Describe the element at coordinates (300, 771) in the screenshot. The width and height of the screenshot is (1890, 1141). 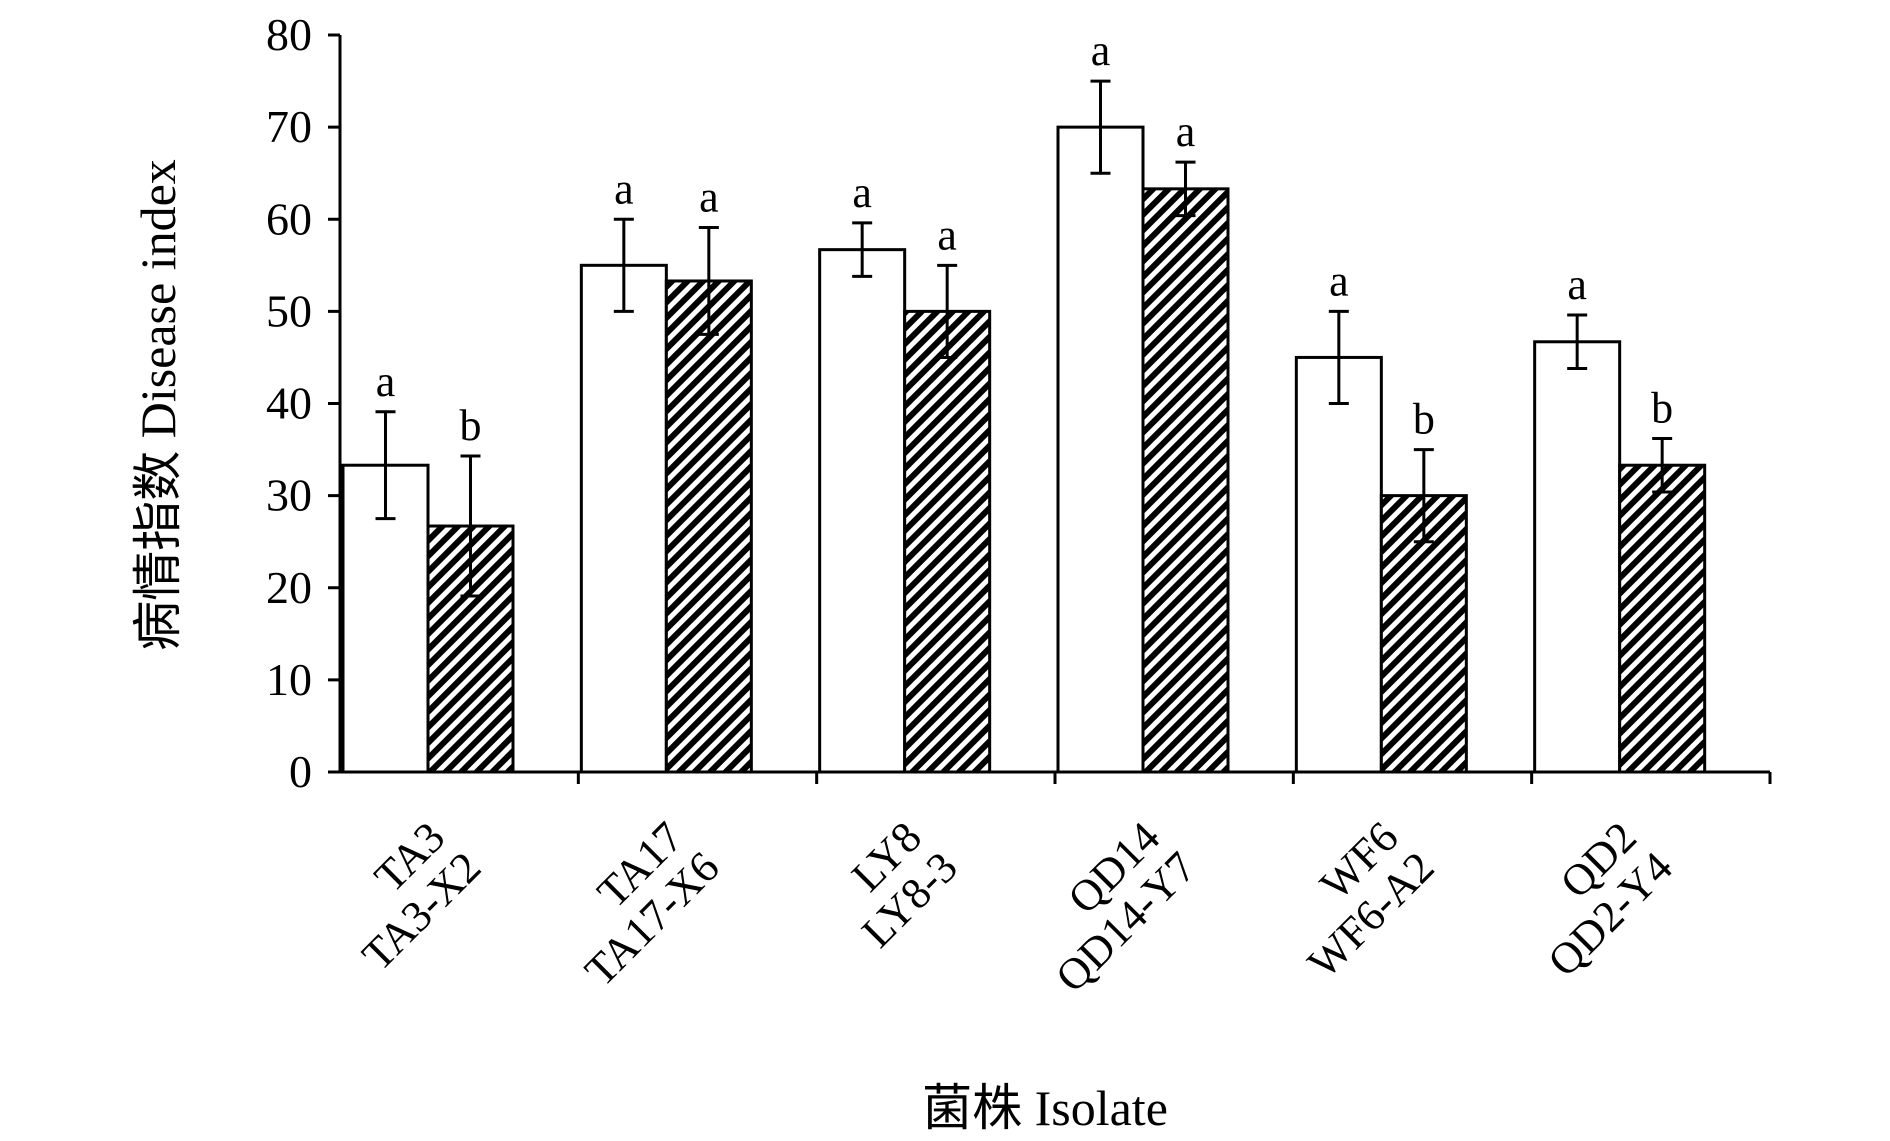
I see `y-tick-label: 0` at that location.